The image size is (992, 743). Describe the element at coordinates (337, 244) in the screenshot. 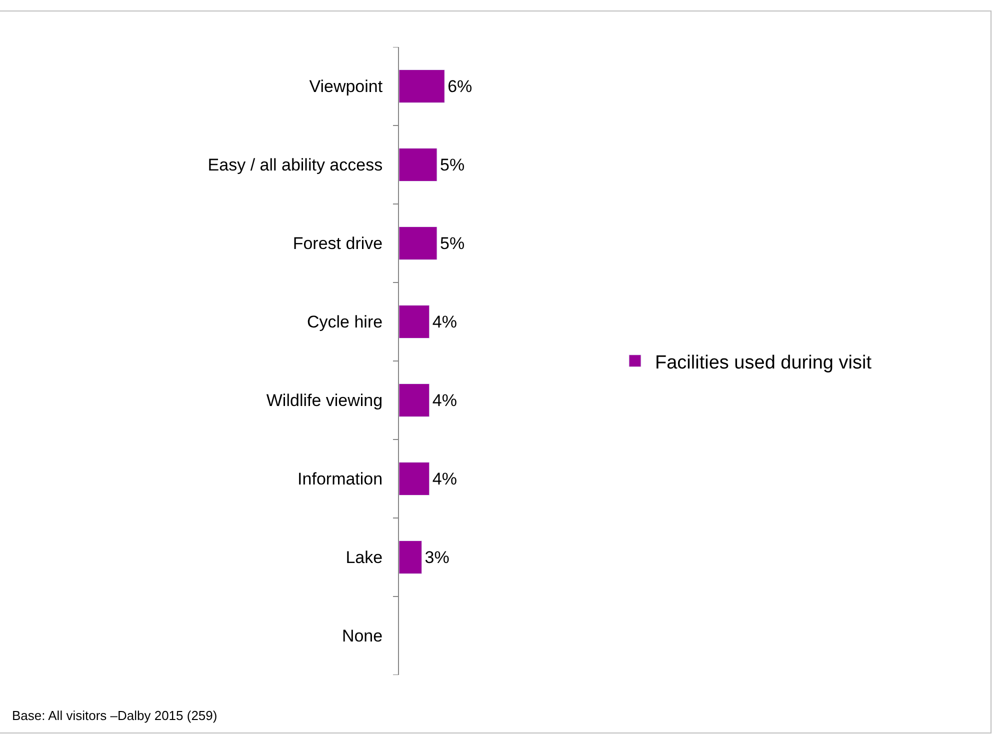

I see `y-tick-label: Forest drive` at that location.